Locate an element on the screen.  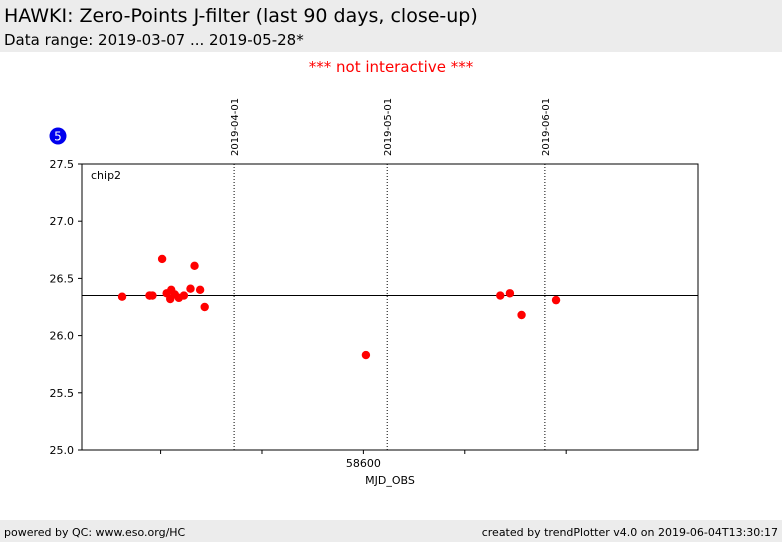
date-marker-label: 2019-04-01 is located at coordinates (235, 127).